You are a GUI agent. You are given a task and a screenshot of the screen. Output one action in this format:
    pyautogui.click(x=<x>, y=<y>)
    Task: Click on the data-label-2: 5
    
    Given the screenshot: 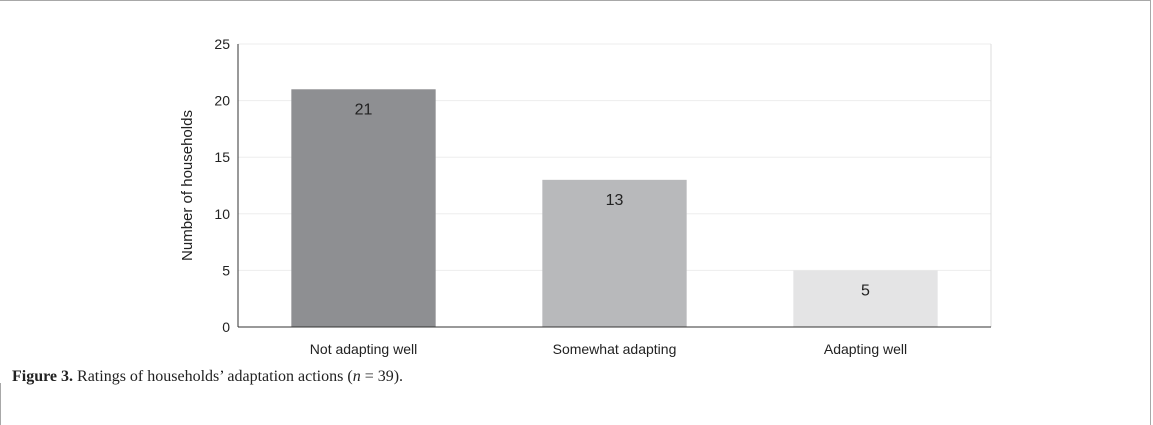 What is the action you would take?
    pyautogui.click(x=865, y=290)
    